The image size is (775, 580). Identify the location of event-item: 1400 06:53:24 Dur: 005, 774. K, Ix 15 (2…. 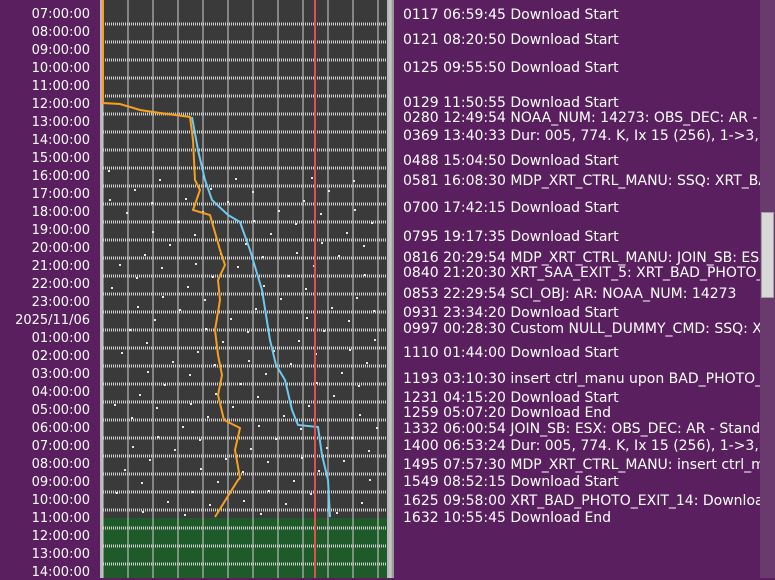
(589, 446).